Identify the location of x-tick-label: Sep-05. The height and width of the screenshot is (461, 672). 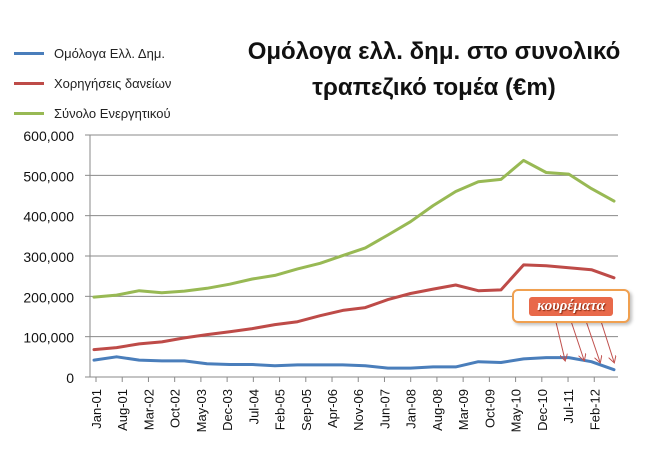
(306, 410).